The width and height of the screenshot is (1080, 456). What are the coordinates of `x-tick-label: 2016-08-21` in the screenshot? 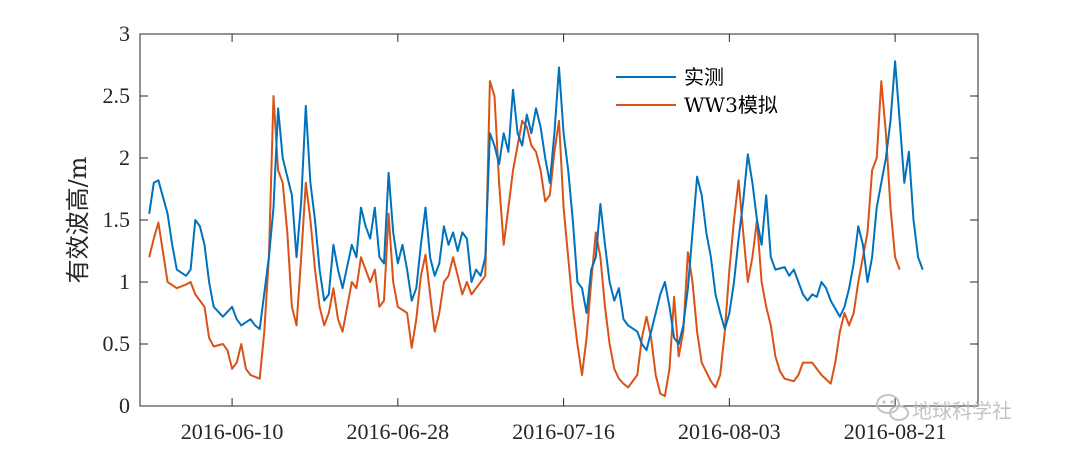 It's located at (895, 431).